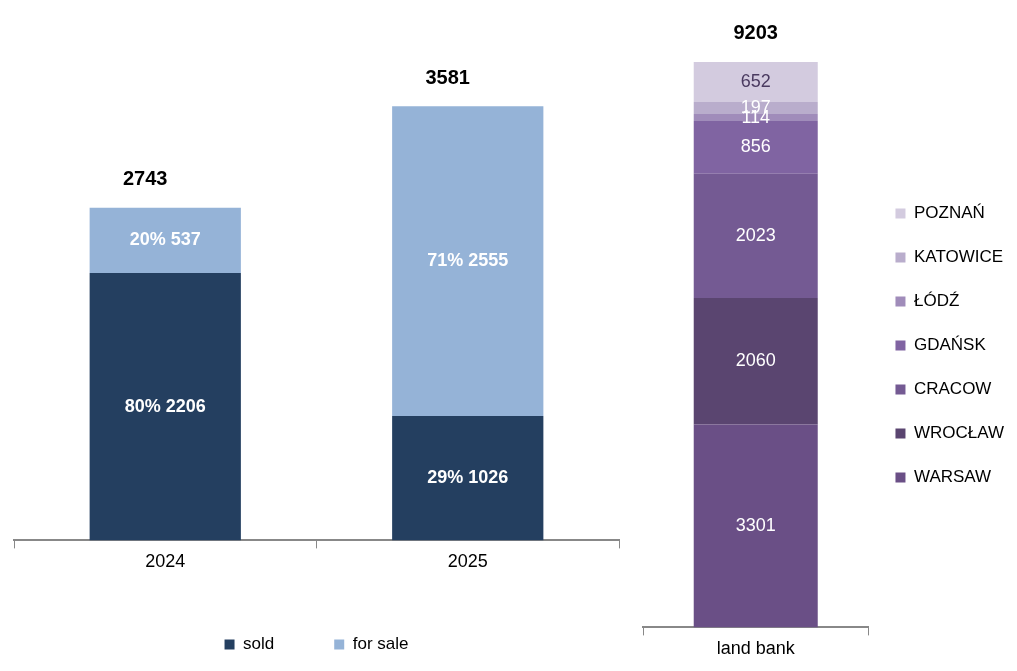  I want to click on data-label: 2060, so click(755, 360).